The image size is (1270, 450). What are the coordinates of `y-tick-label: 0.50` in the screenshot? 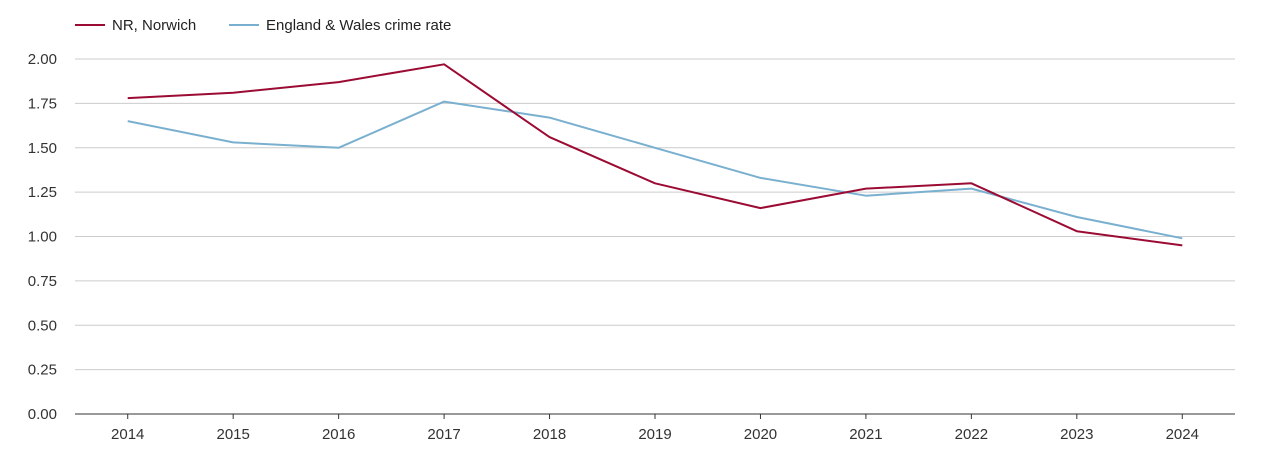 It's located at (42, 325).